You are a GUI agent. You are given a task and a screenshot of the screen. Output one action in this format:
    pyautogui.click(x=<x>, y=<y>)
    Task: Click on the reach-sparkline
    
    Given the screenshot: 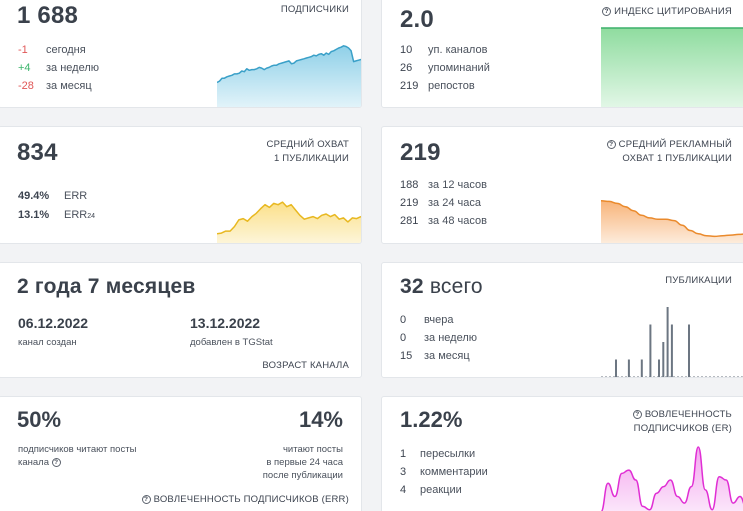 What is the action you would take?
    pyautogui.click(x=289, y=222)
    